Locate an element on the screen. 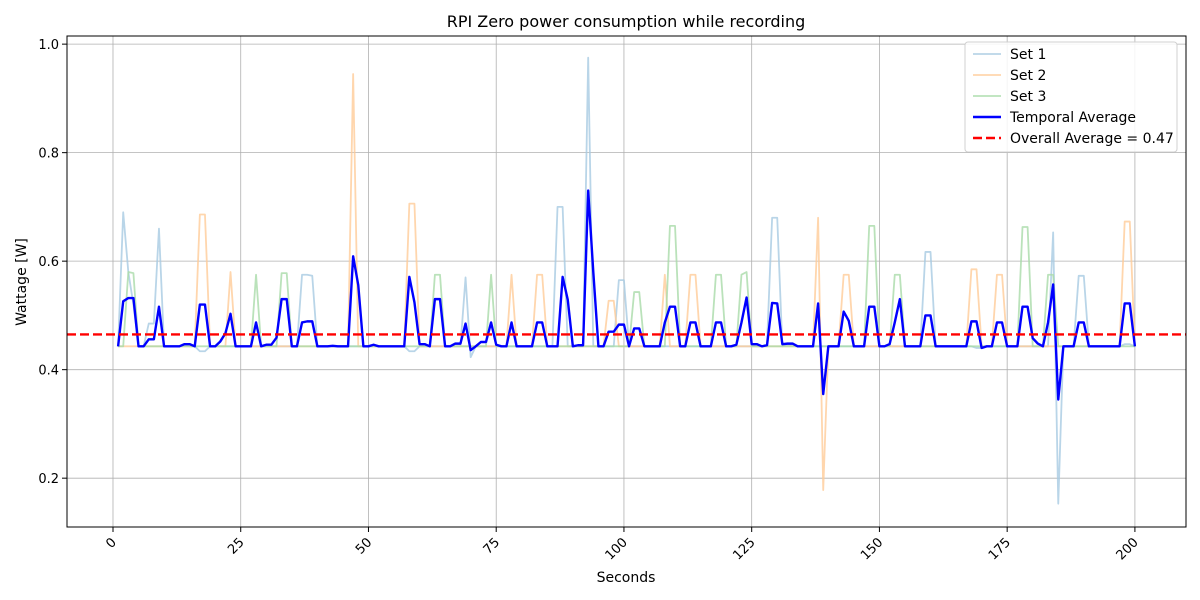 This screenshot has width=1200, height=600. y-tick-label: 0.2 is located at coordinates (48, 479).